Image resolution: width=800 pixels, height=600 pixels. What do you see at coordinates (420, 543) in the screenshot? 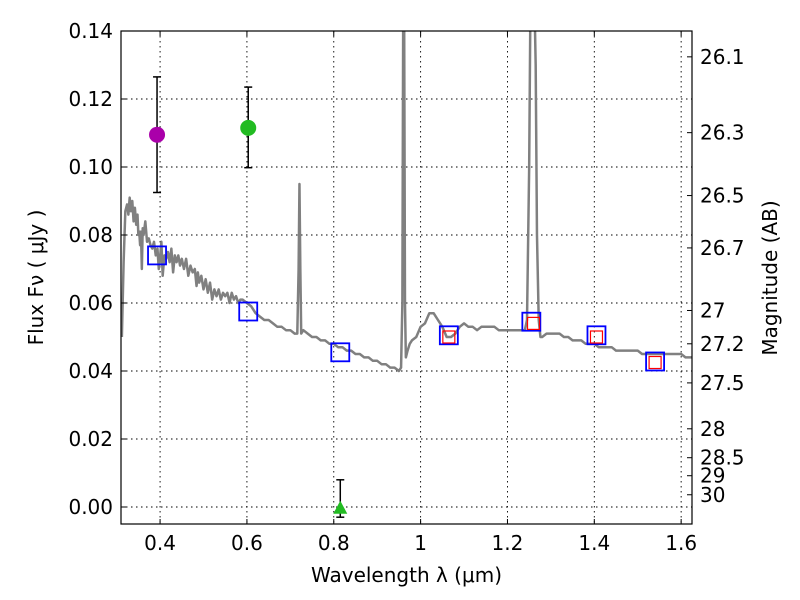
I see `x-tick-label: 1` at bounding box center [420, 543].